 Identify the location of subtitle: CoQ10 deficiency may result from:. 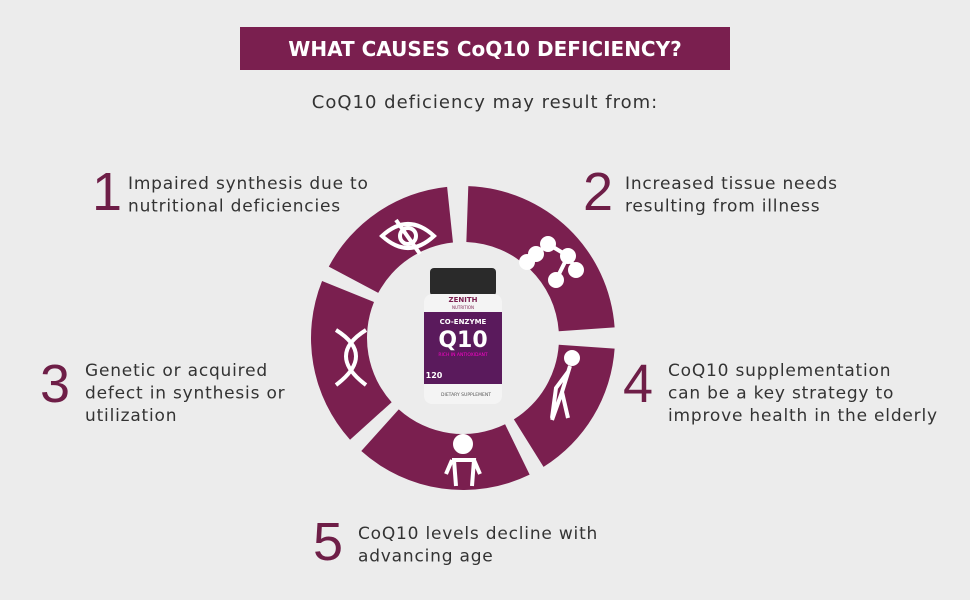
(485, 102).